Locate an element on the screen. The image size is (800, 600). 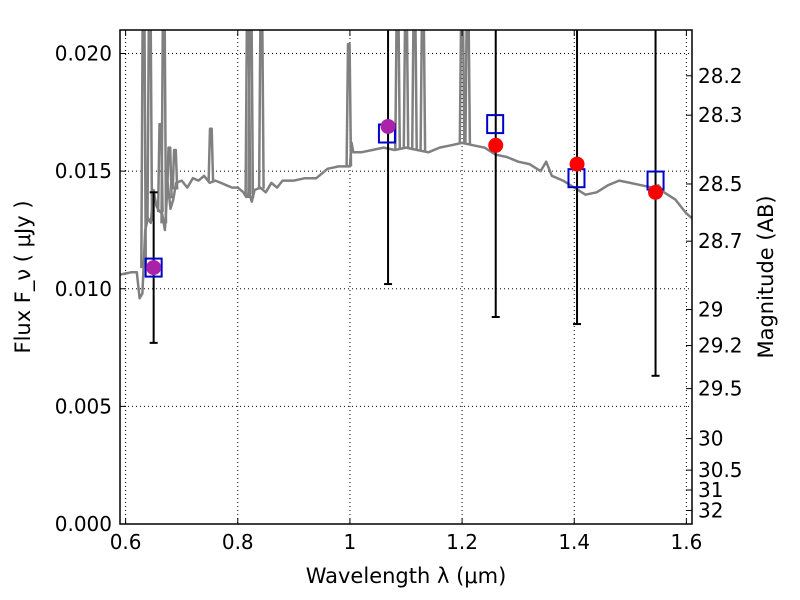
x-tick-label: 0.8 is located at coordinates (238, 542).